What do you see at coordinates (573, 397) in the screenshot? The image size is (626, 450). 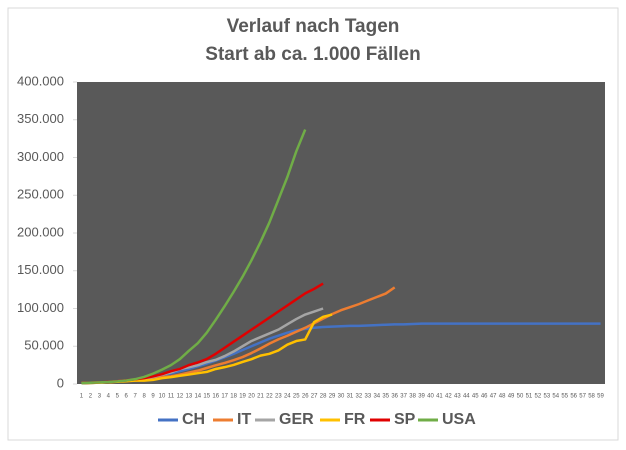 I see `x-tick-label: 56` at bounding box center [573, 397].